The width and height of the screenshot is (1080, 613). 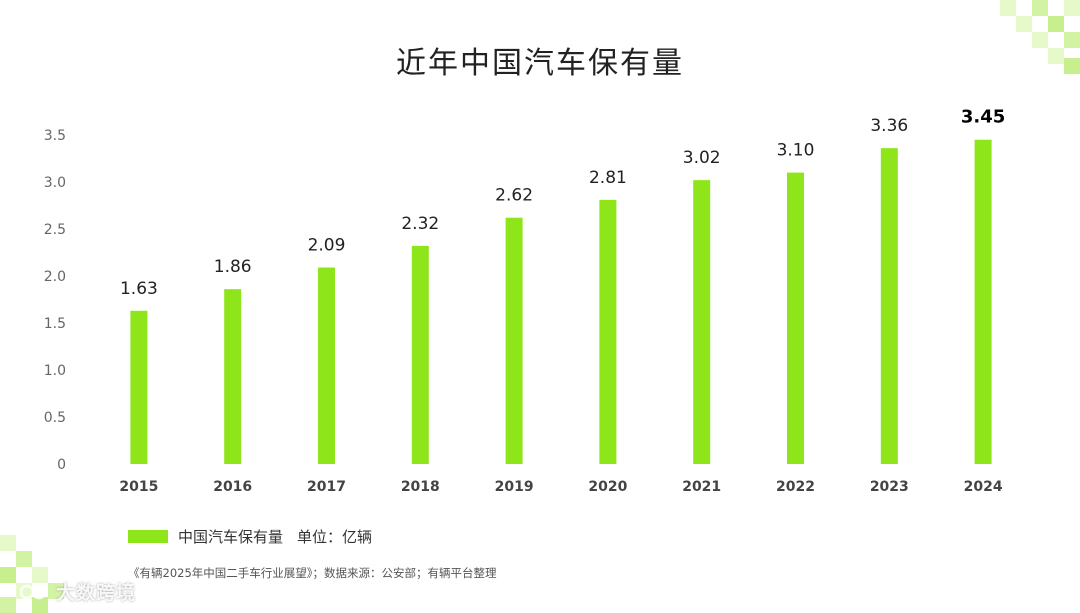 What do you see at coordinates (61, 465) in the screenshot?
I see `y-tick-label: 0` at bounding box center [61, 465].